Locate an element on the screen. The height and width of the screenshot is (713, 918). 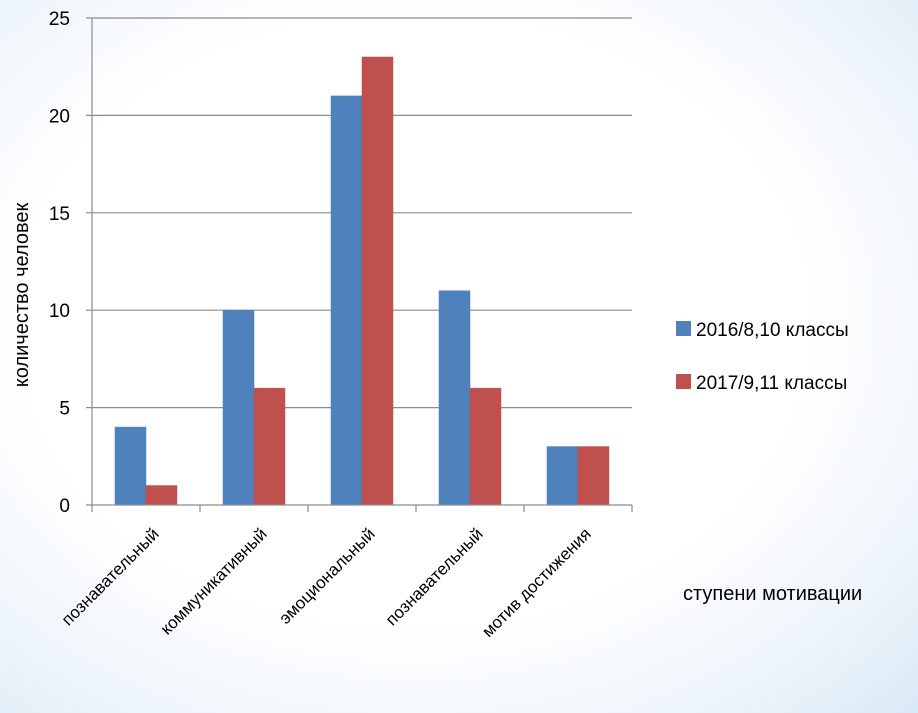
legend-label: 2016/8,10 классы is located at coordinates (772, 330).